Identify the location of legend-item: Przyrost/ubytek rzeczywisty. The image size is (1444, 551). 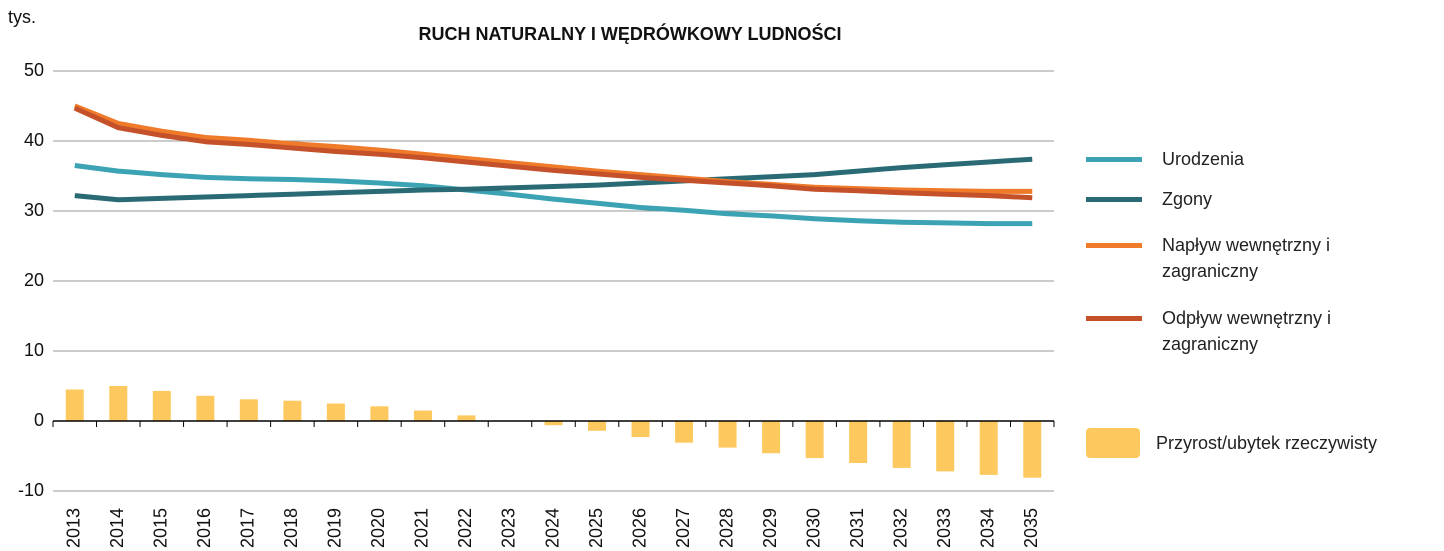
(1256, 443).